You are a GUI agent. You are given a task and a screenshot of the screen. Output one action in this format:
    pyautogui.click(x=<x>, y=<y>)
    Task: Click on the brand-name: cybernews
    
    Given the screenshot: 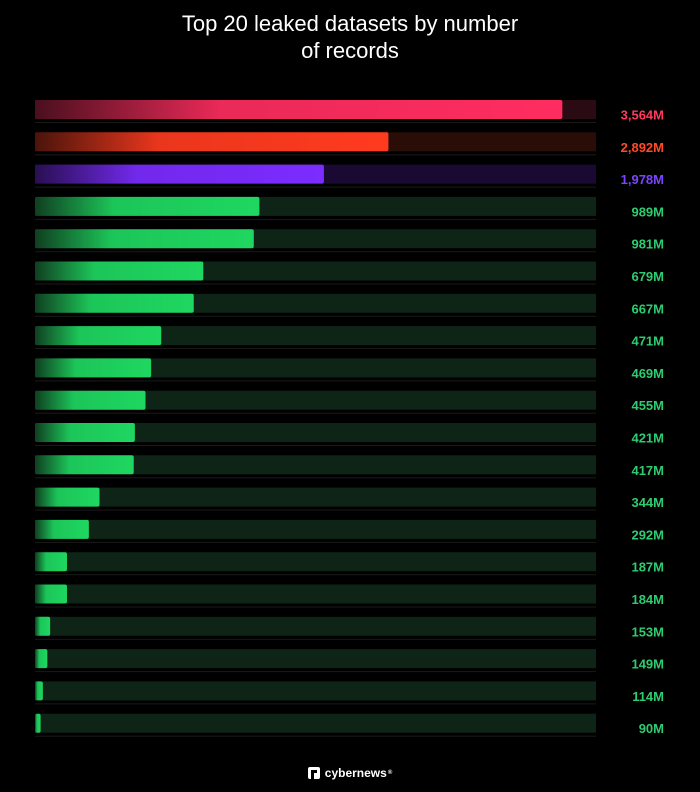 What is the action you would take?
    pyautogui.click(x=355, y=773)
    